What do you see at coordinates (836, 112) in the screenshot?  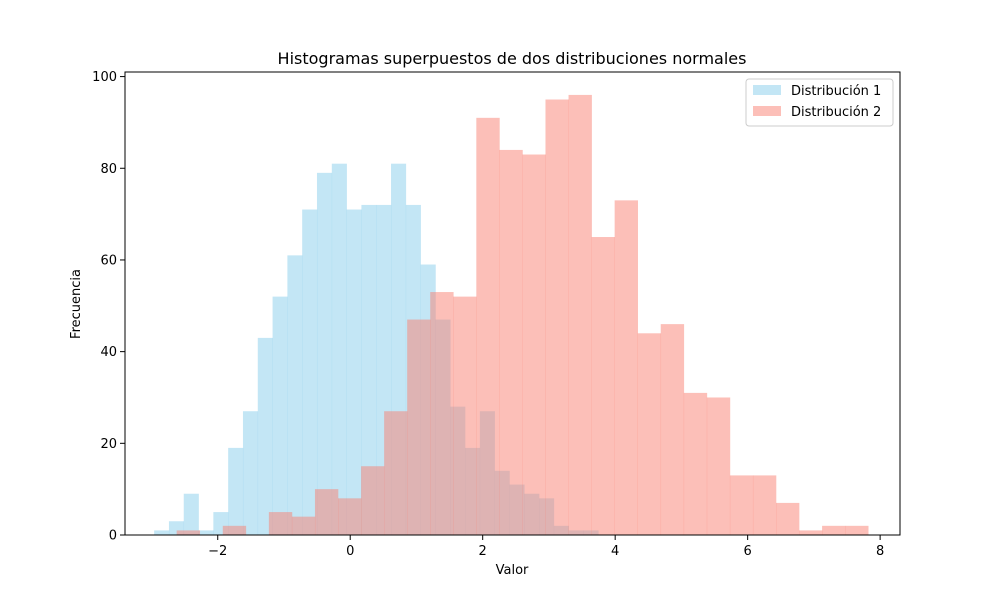 I see `legend-label-distribucion-2: Distribución 2` at bounding box center [836, 112].